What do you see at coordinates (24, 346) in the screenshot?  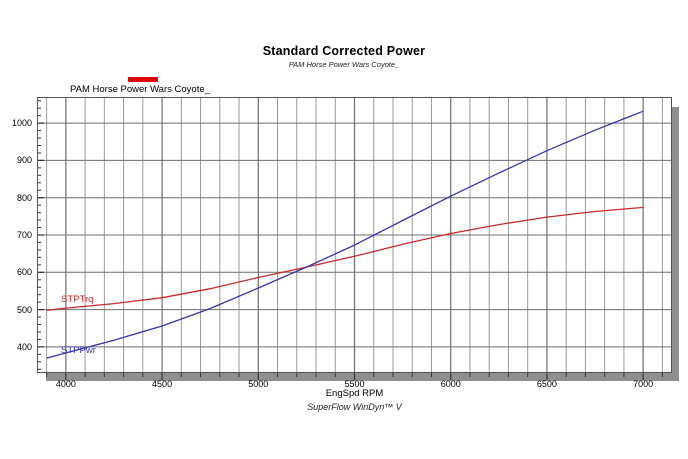 I see `y-tick-label: 400` at bounding box center [24, 346].